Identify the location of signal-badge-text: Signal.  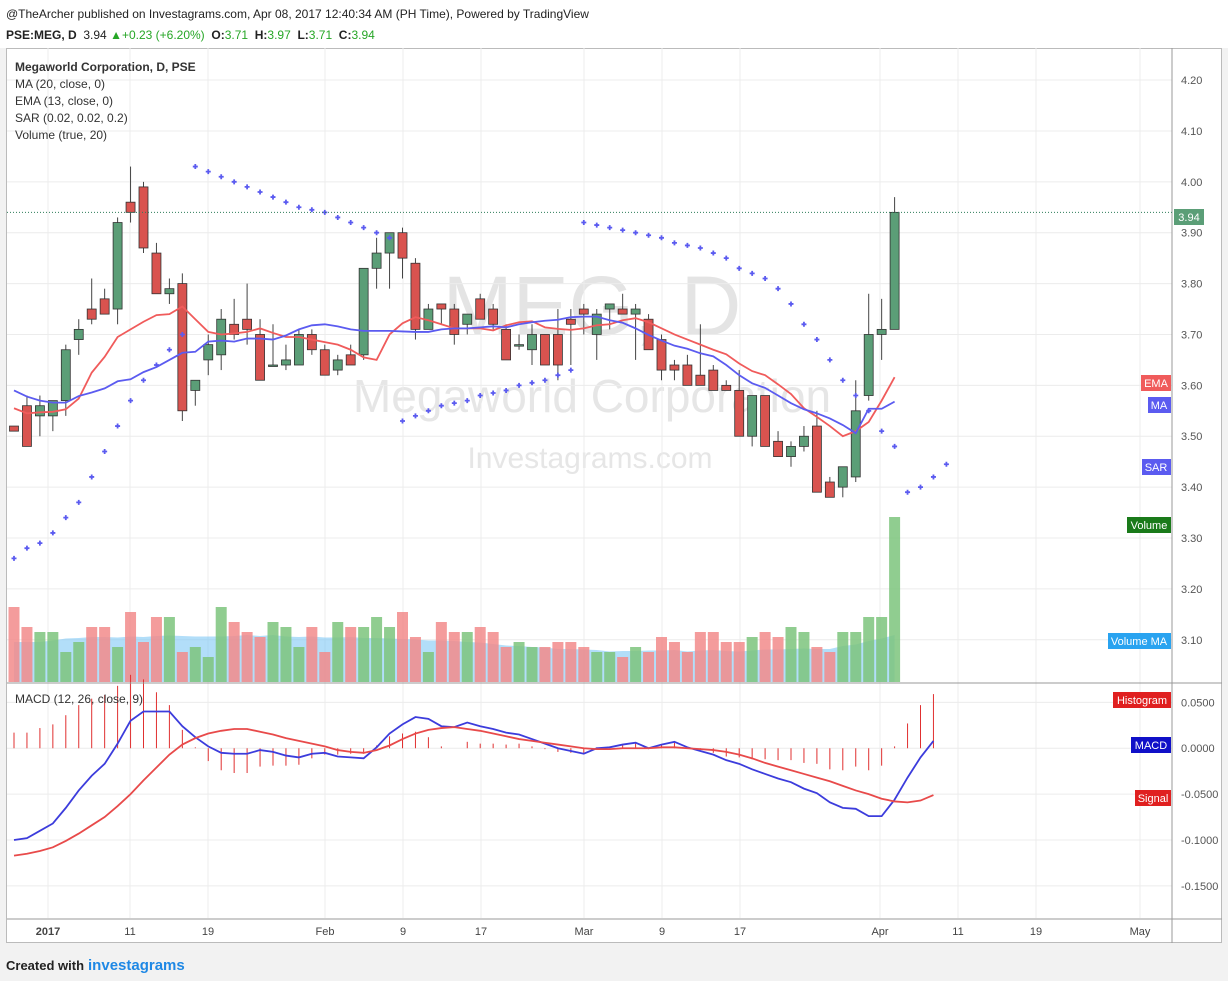
(1153, 799).